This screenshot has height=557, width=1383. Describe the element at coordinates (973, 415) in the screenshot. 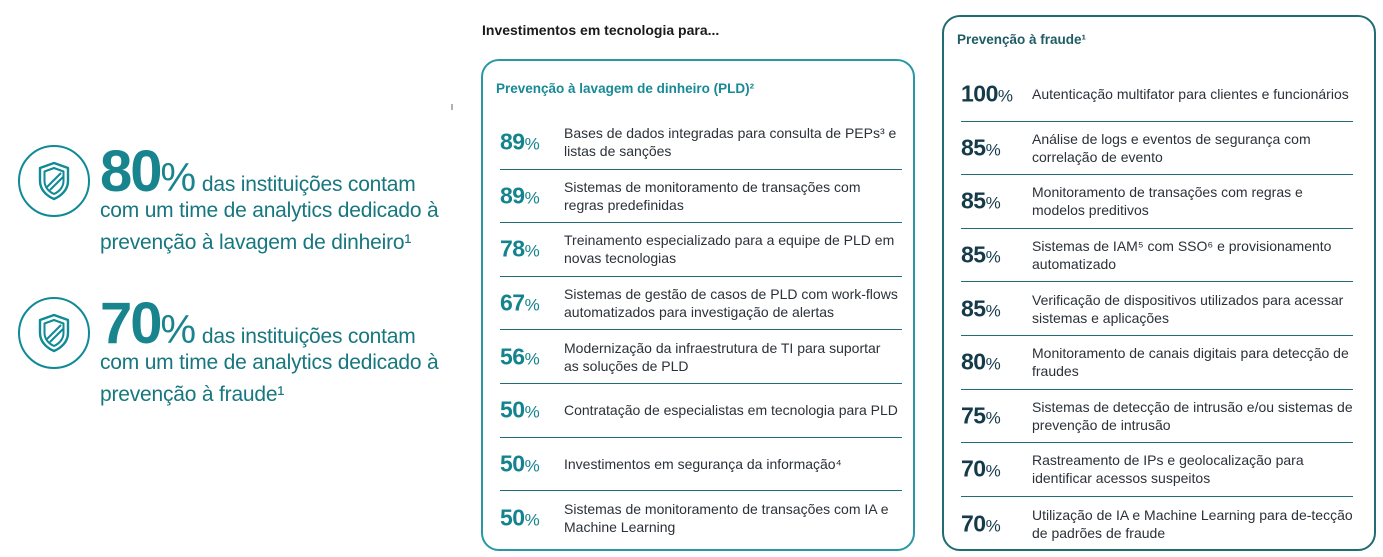

I see `percentage-value: 75` at that location.